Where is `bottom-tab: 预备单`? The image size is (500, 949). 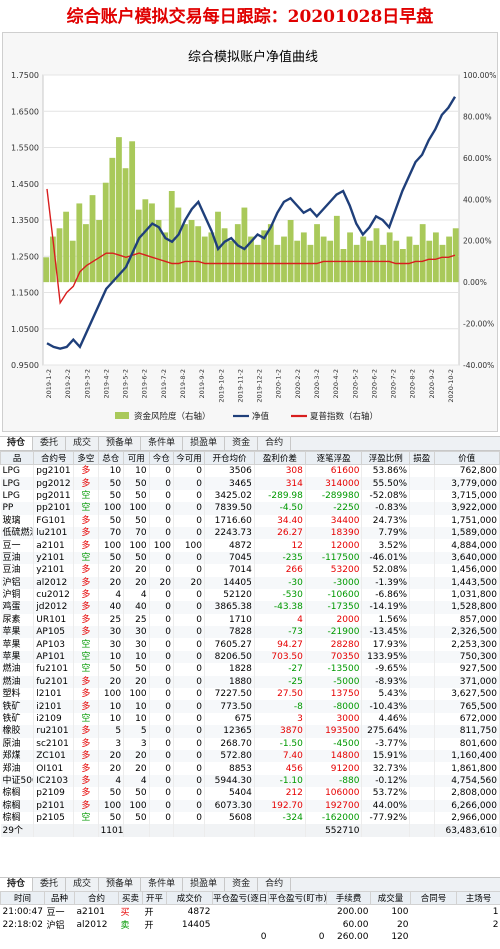
bottom-tab: 预备单 is located at coordinates (120, 884).